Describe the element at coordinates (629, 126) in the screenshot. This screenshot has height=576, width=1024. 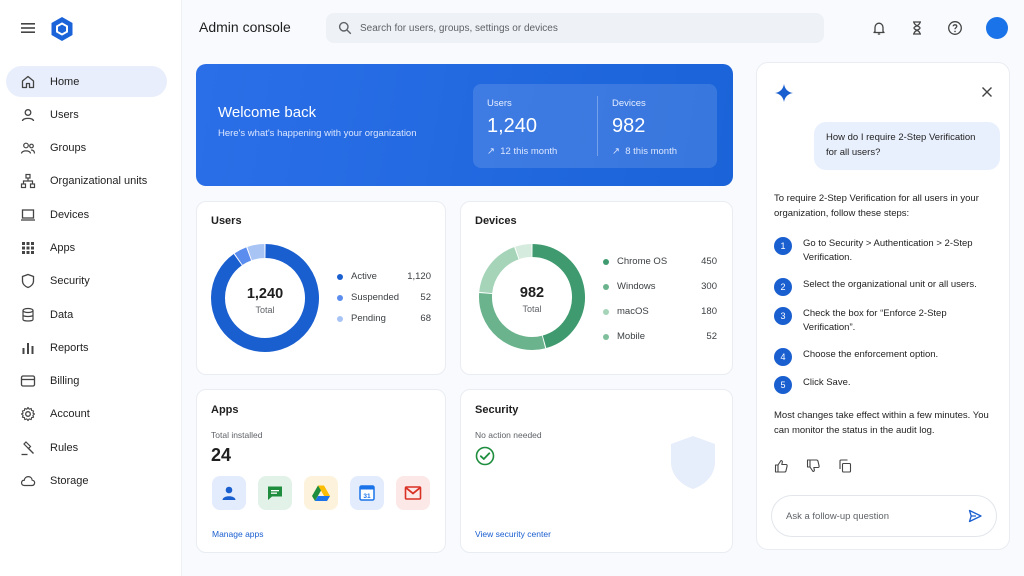
I see `hero-devices-value: 982` at that location.